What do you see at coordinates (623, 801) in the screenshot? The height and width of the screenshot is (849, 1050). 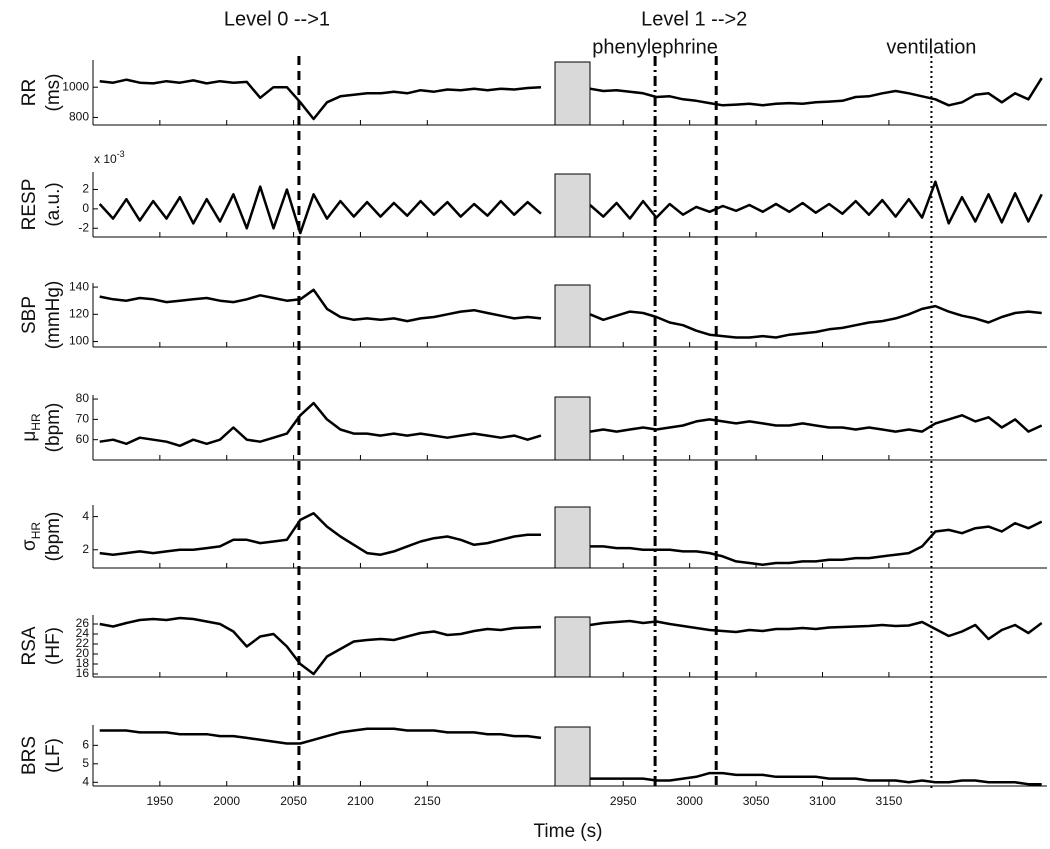 I see `x-tick-label: 2950` at bounding box center [623, 801].